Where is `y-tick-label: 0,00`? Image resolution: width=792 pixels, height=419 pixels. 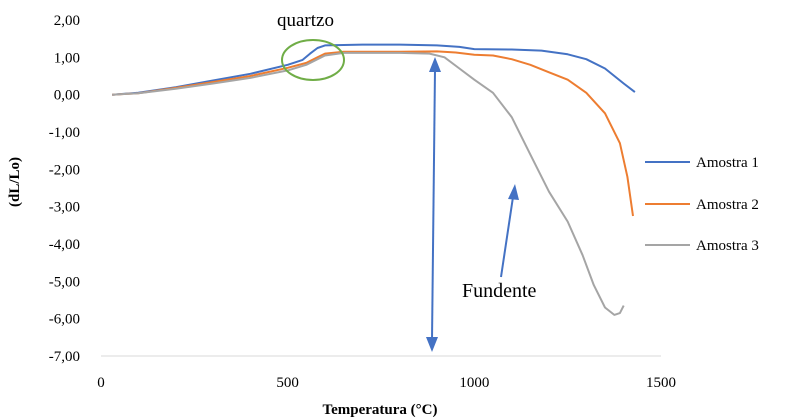
y-tick-label: 0,00 is located at coordinates (67, 96).